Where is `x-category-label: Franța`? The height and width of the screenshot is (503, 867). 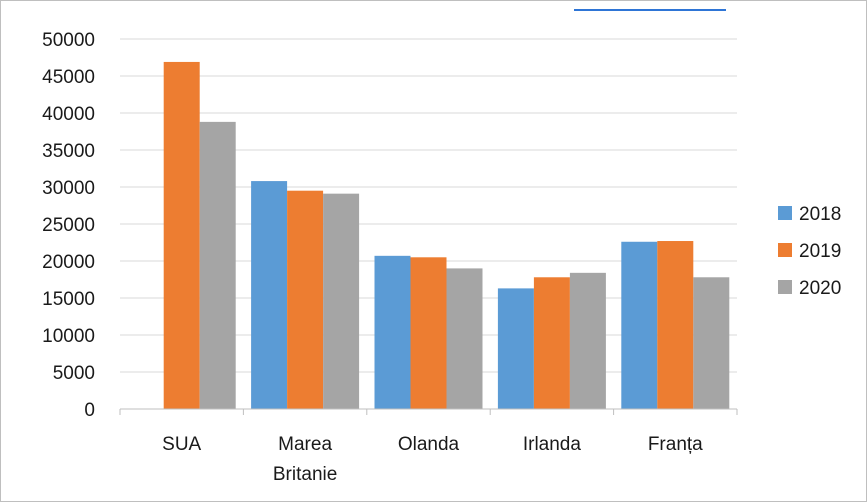 x-category-label: Franța is located at coordinates (675, 444).